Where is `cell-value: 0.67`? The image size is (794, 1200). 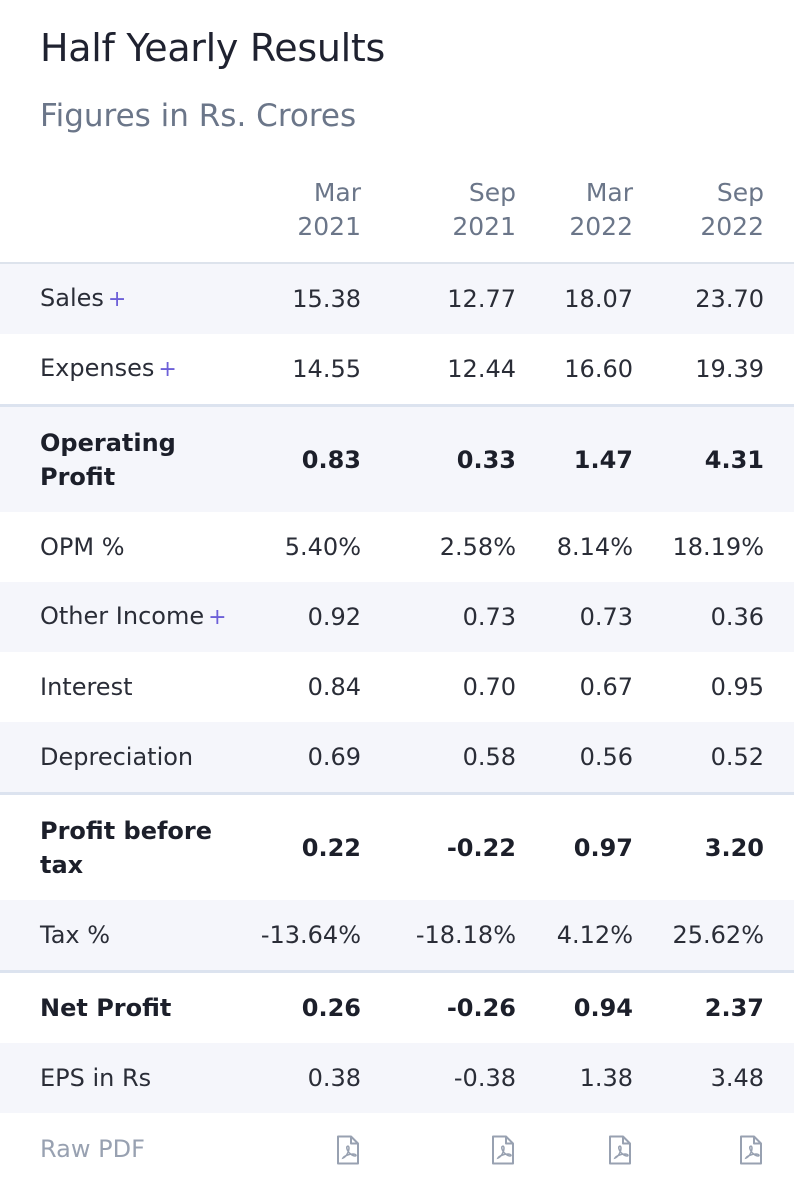 cell-value: 0.67 is located at coordinates (606, 687).